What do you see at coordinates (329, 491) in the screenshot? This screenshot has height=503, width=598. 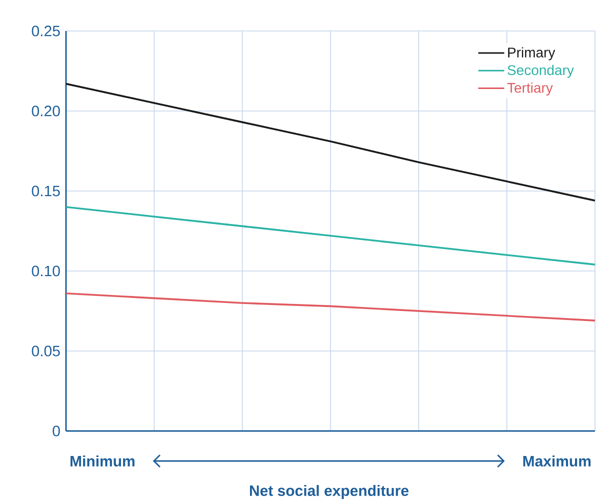 I see `x-axis-title: Net social expenditure` at bounding box center [329, 491].